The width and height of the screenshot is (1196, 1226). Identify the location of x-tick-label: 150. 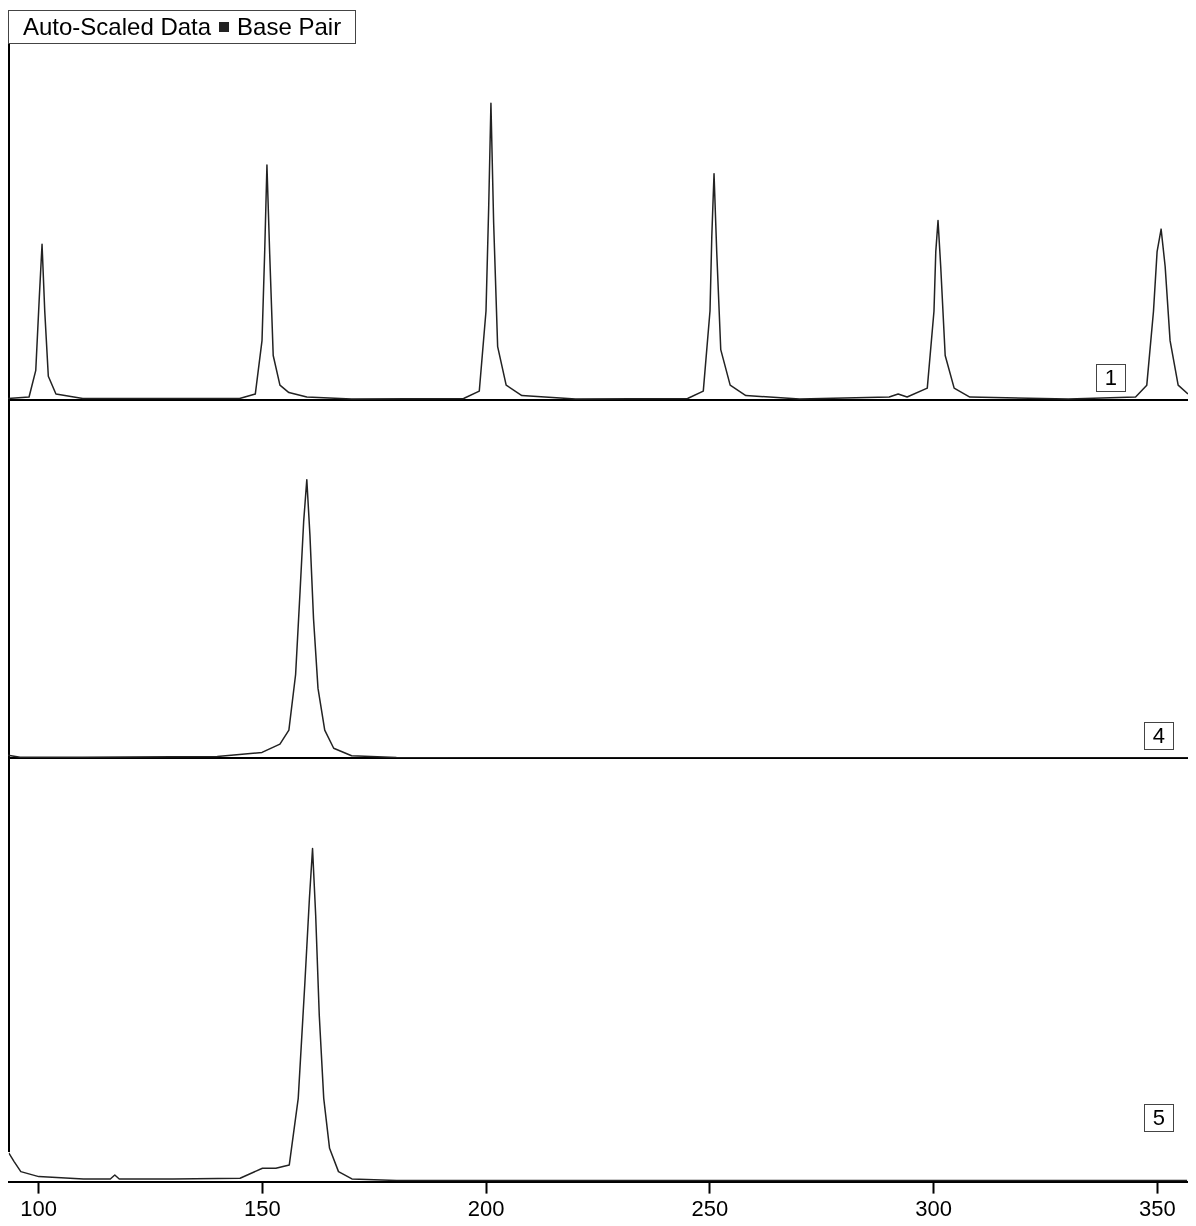
(262, 1208).